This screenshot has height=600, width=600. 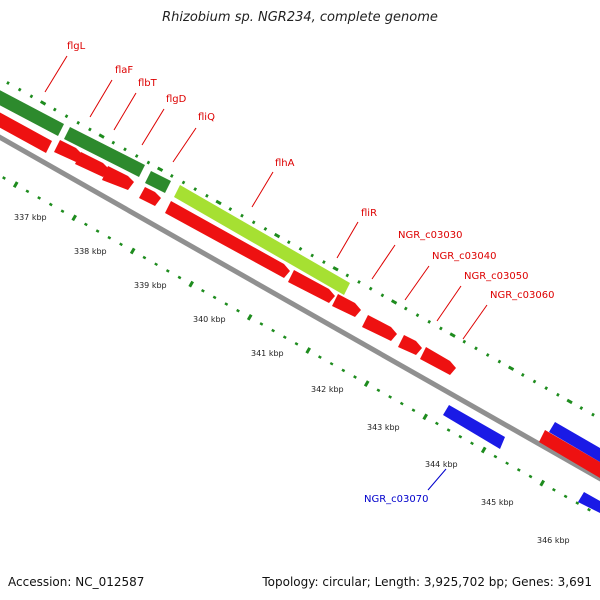 What do you see at coordinates (464, 256) in the screenshot?
I see `gene-label-NGR_c03040: NGR_c03040` at bounding box center [464, 256].